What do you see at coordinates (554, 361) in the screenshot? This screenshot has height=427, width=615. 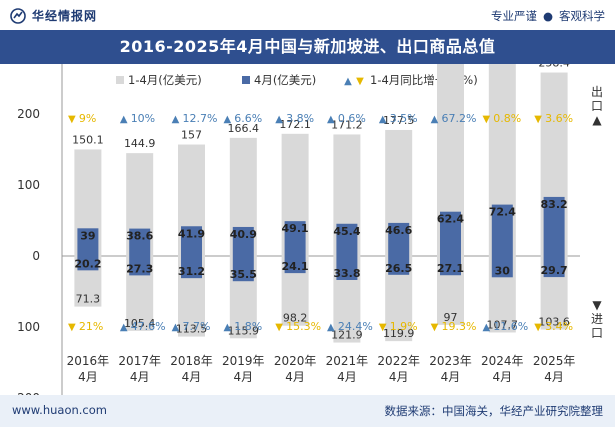 I see `x-tick-label-year: 2025年` at bounding box center [554, 361].